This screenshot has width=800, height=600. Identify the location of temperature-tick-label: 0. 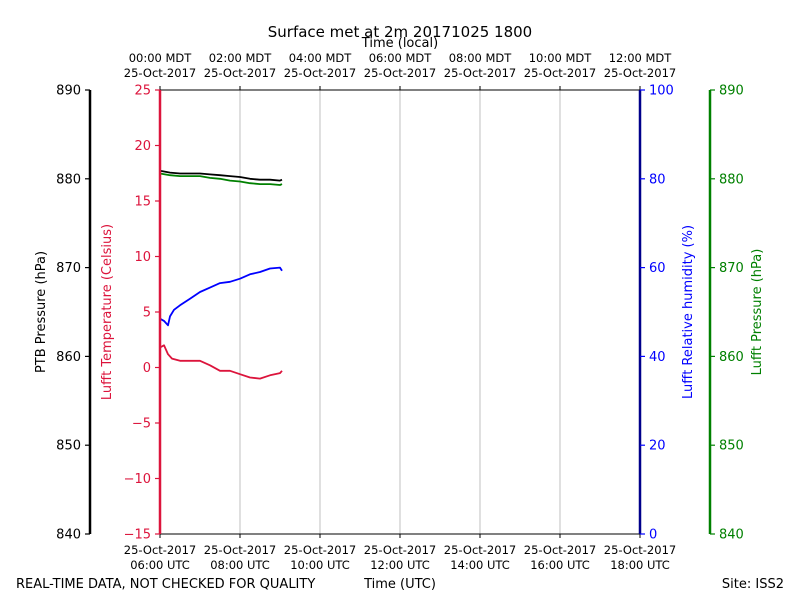
(147, 368).